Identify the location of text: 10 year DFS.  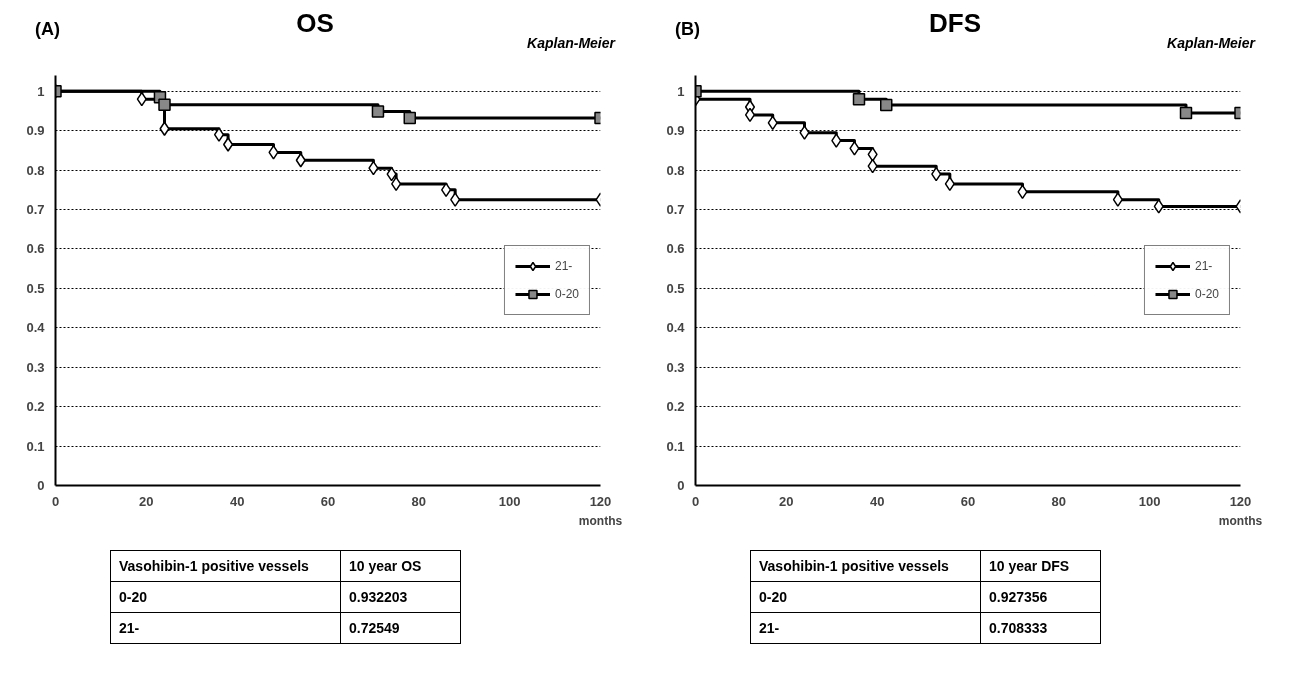
(1040, 566).